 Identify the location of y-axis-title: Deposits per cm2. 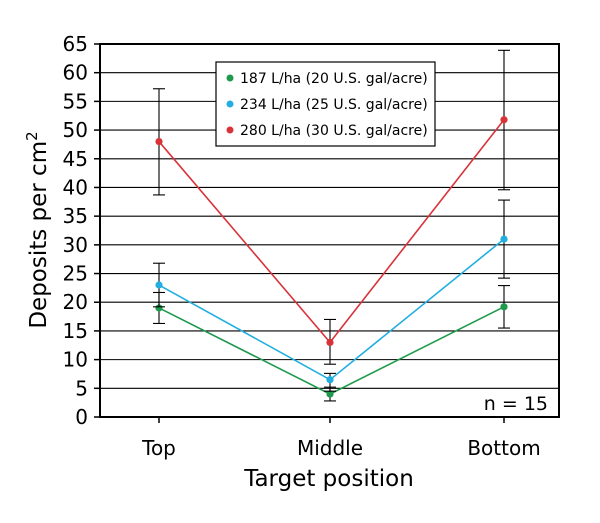
(37, 229).